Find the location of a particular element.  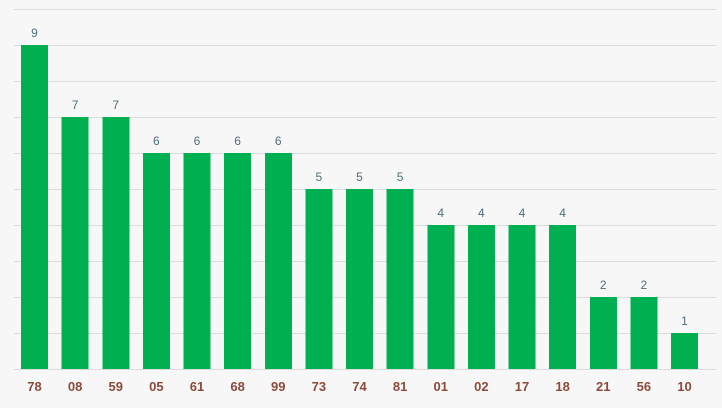

category-label-01: 01 is located at coordinates (441, 386).